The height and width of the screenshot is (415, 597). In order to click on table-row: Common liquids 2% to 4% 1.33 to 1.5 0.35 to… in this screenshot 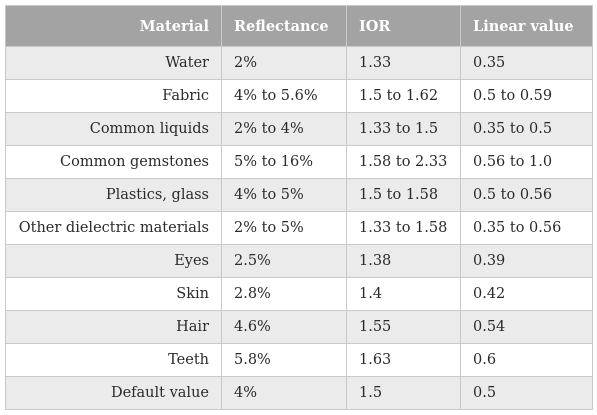, I will do `click(299, 129)`.